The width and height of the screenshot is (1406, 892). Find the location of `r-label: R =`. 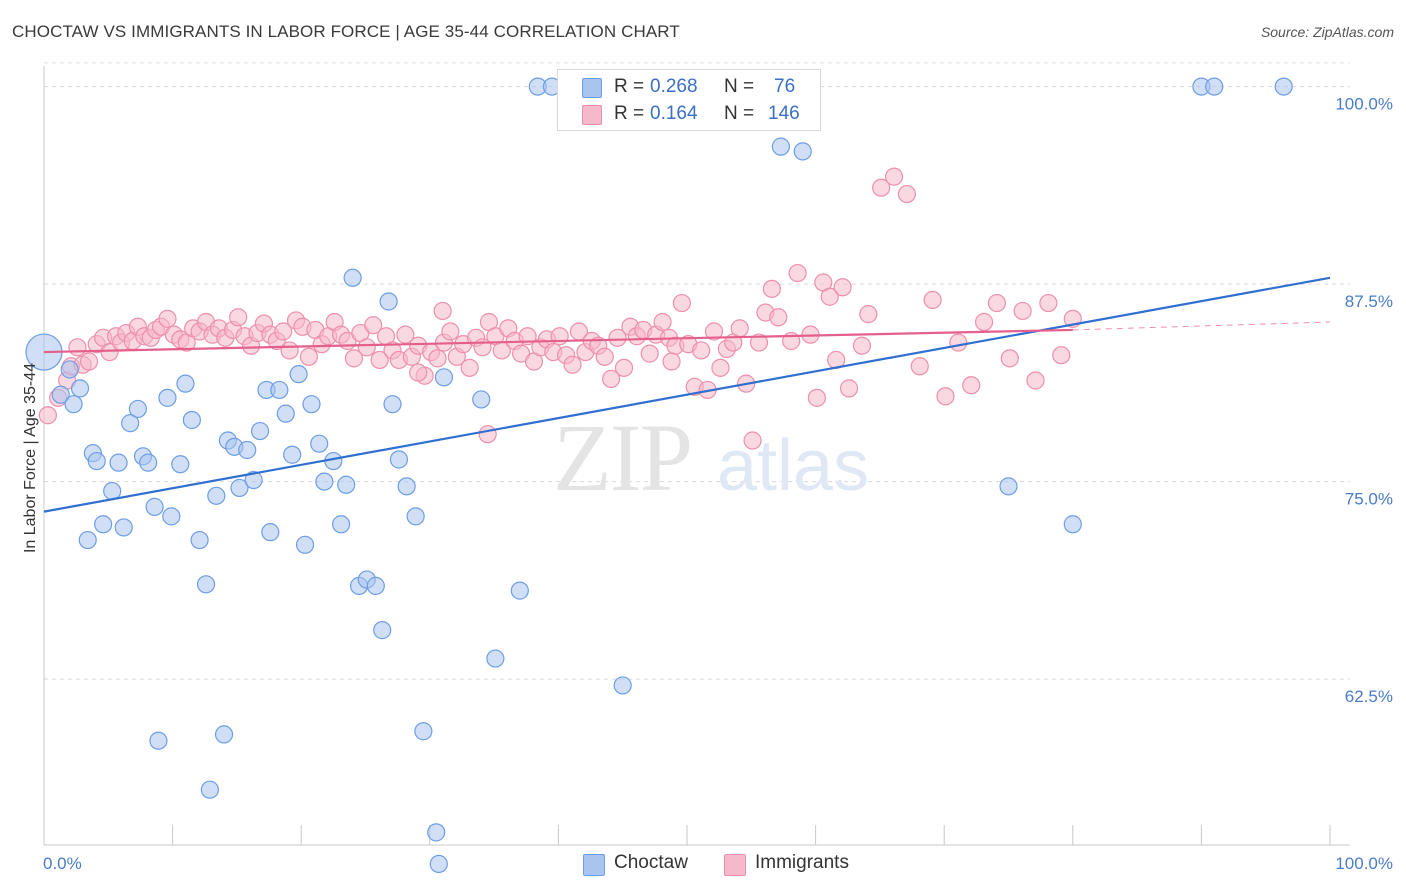

r-label: R = is located at coordinates (629, 86).